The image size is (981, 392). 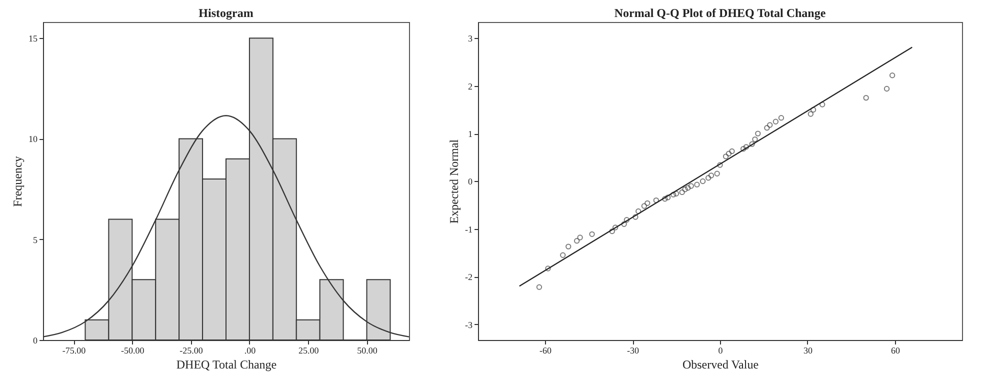 What do you see at coordinates (468, 277) in the screenshot?
I see `y-tick-label: -2` at bounding box center [468, 277].